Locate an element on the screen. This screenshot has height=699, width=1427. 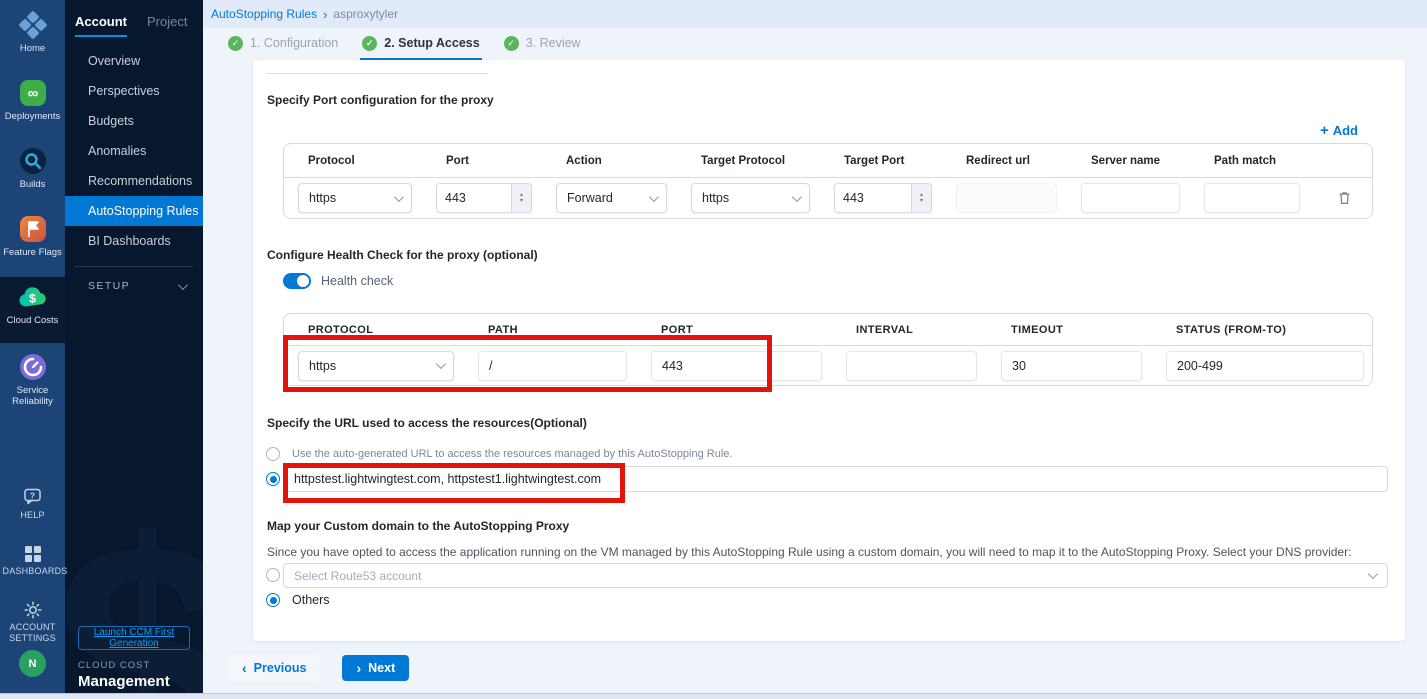
port-stepper: ▴ ▾ is located at coordinates (484, 198).